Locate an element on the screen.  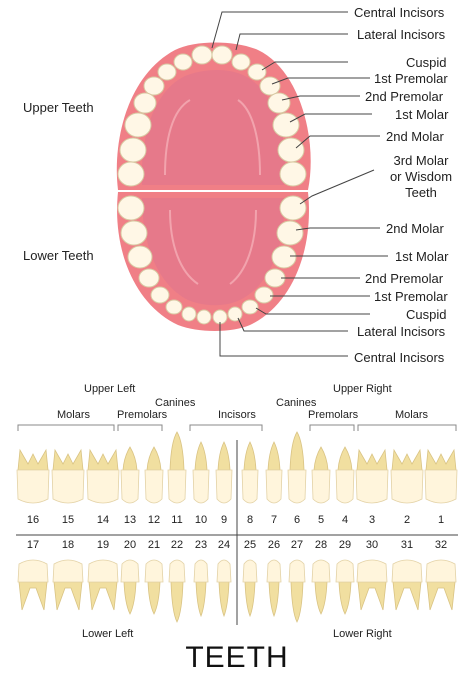
callout-2nd-premolar-lower: 2nd Premolar is located at coordinates (404, 278).